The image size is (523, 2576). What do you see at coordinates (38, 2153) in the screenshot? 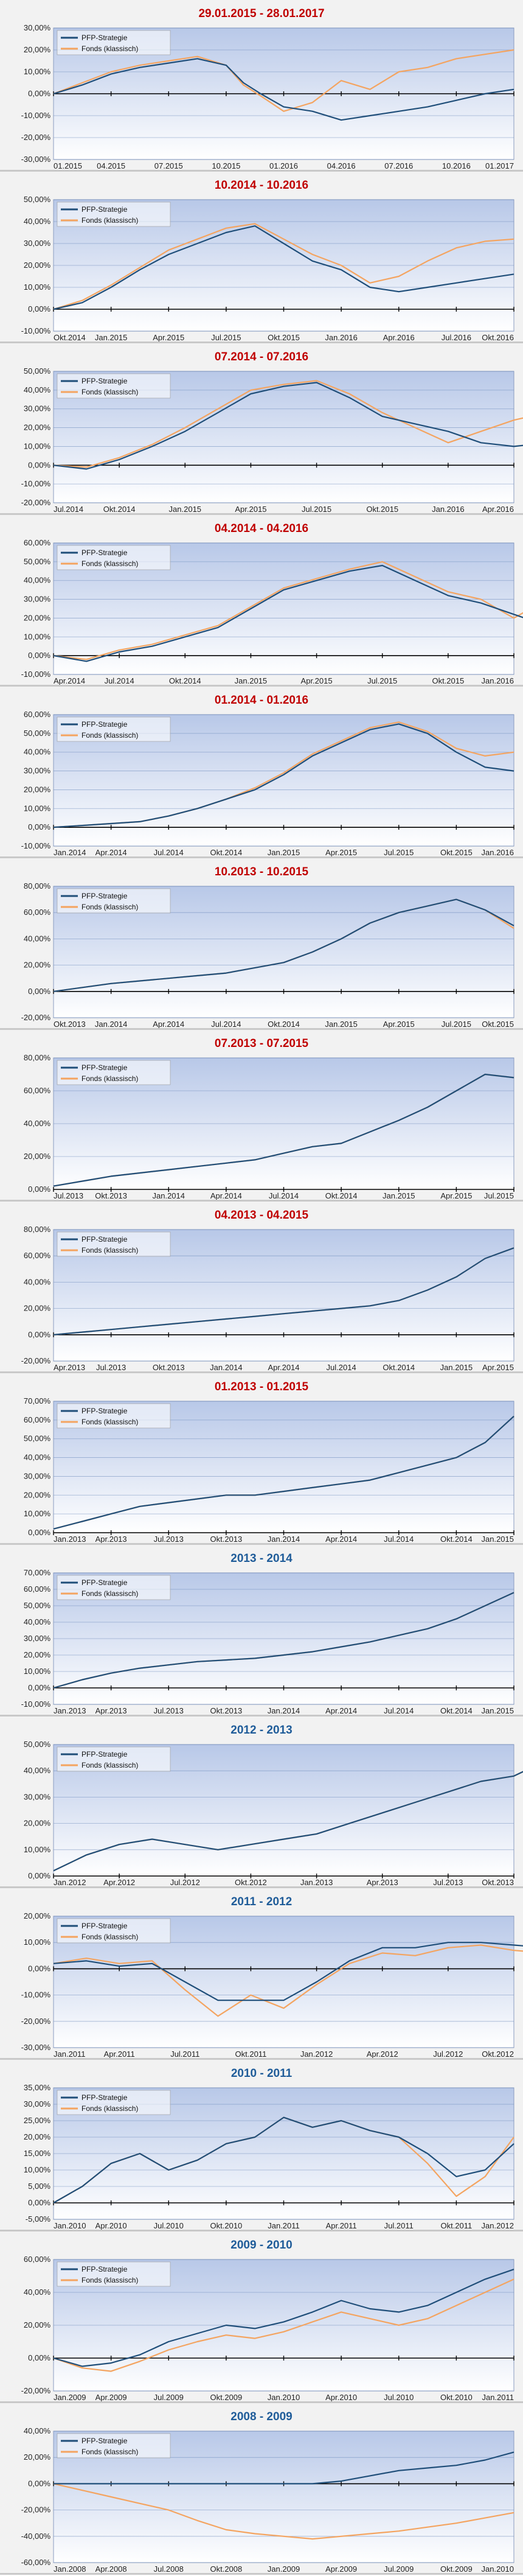
I see `y-tick-label: 15,00%` at bounding box center [38, 2153].